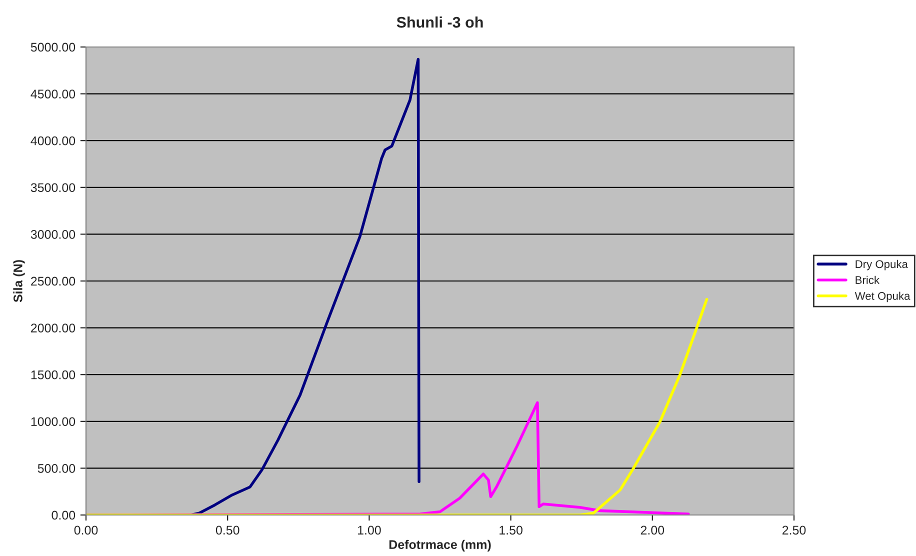  I want to click on x-tick-label: 2.00, so click(652, 530).